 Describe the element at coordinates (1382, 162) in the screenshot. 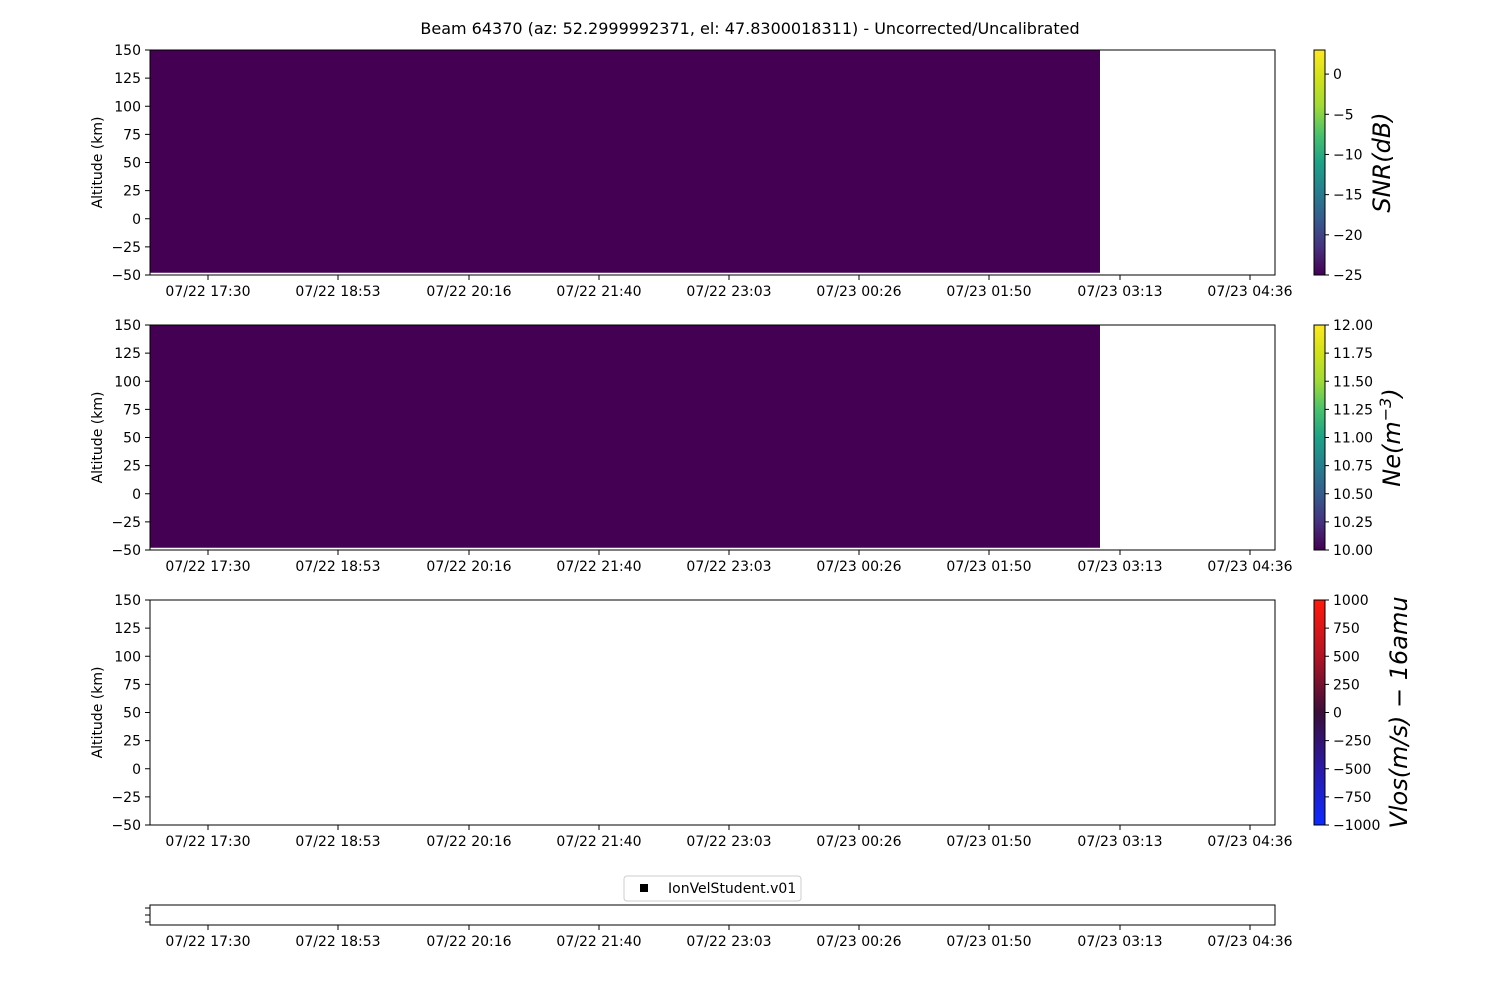

I see `colorbar-label: SNR(dB)` at that location.